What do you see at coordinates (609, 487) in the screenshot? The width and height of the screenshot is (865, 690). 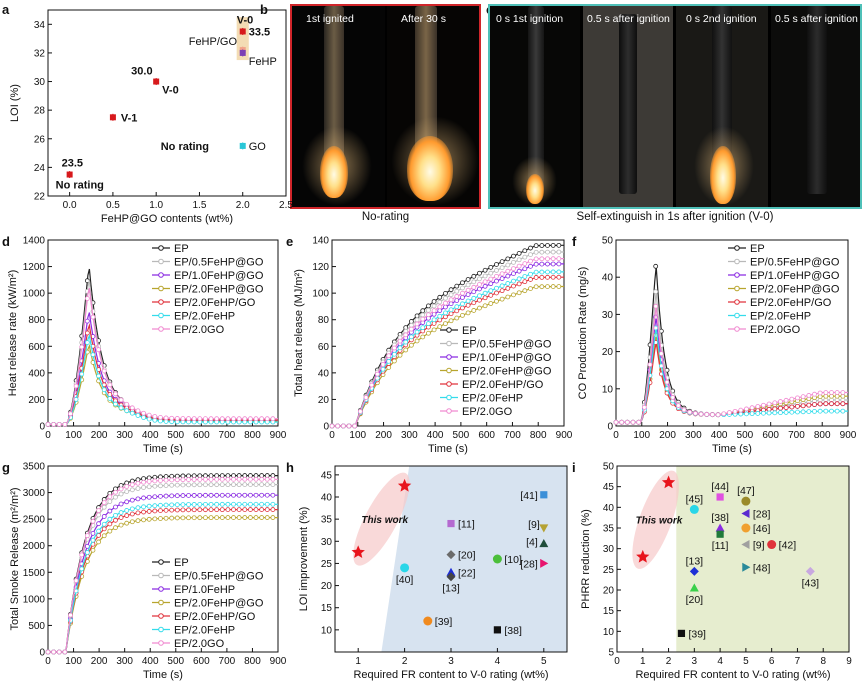 I see `y-tick-label: 45` at bounding box center [609, 487].